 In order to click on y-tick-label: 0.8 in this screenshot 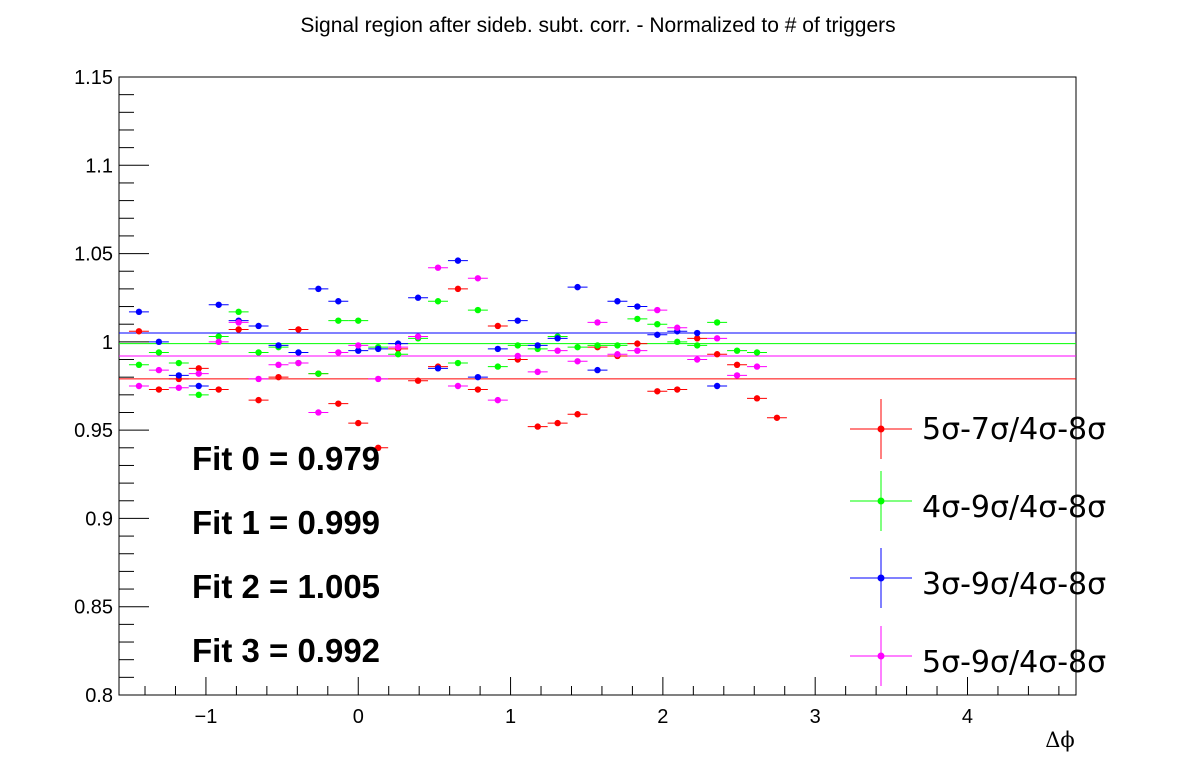, I will do `click(99, 696)`.